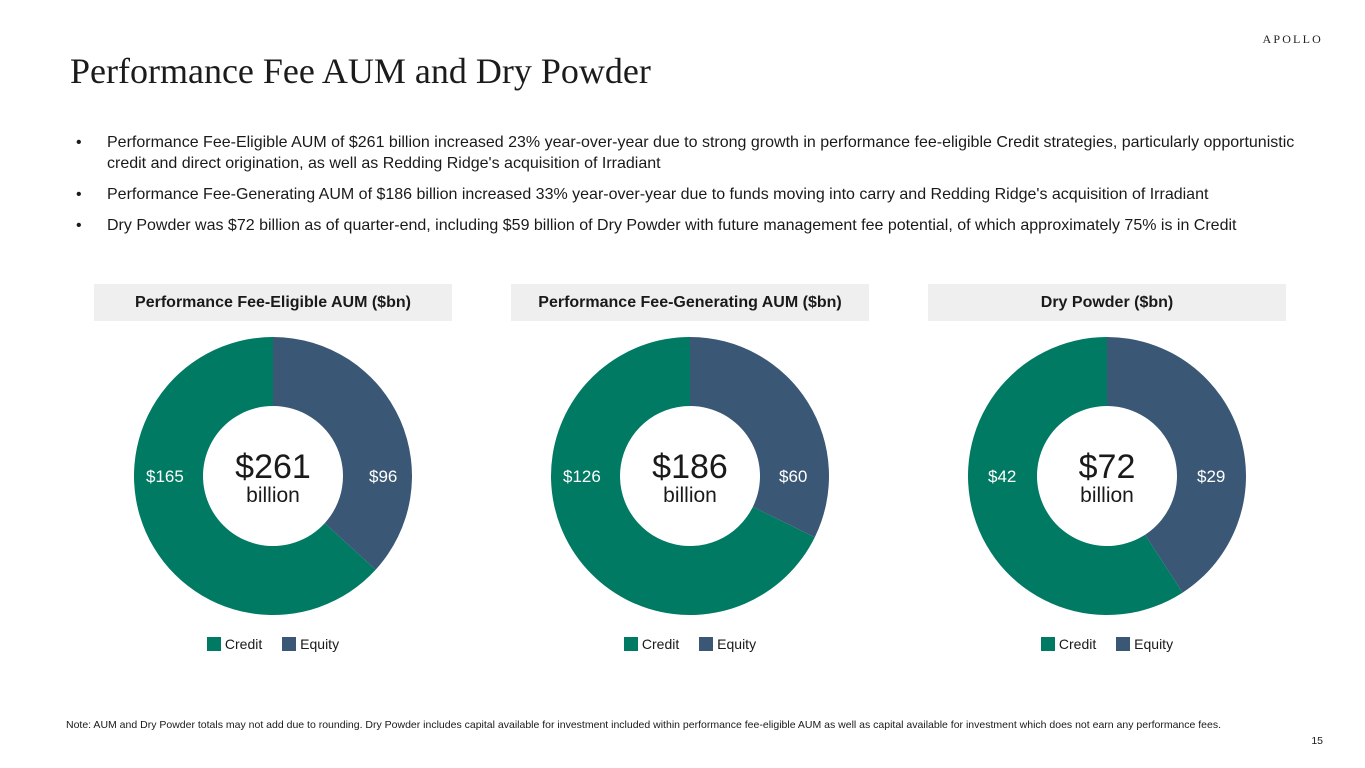  Describe the element at coordinates (1107, 467) in the screenshot. I see `center-total: $72` at that location.